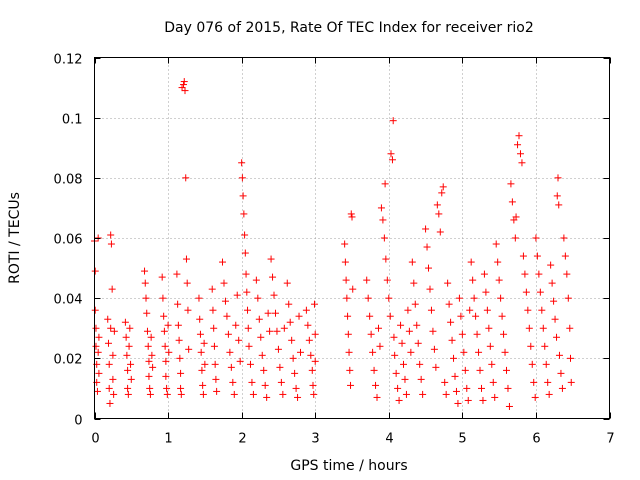 This screenshot has height=480, width=640. What do you see at coordinates (389, 439) in the screenshot?
I see `x-tick-label: 4` at bounding box center [389, 439].